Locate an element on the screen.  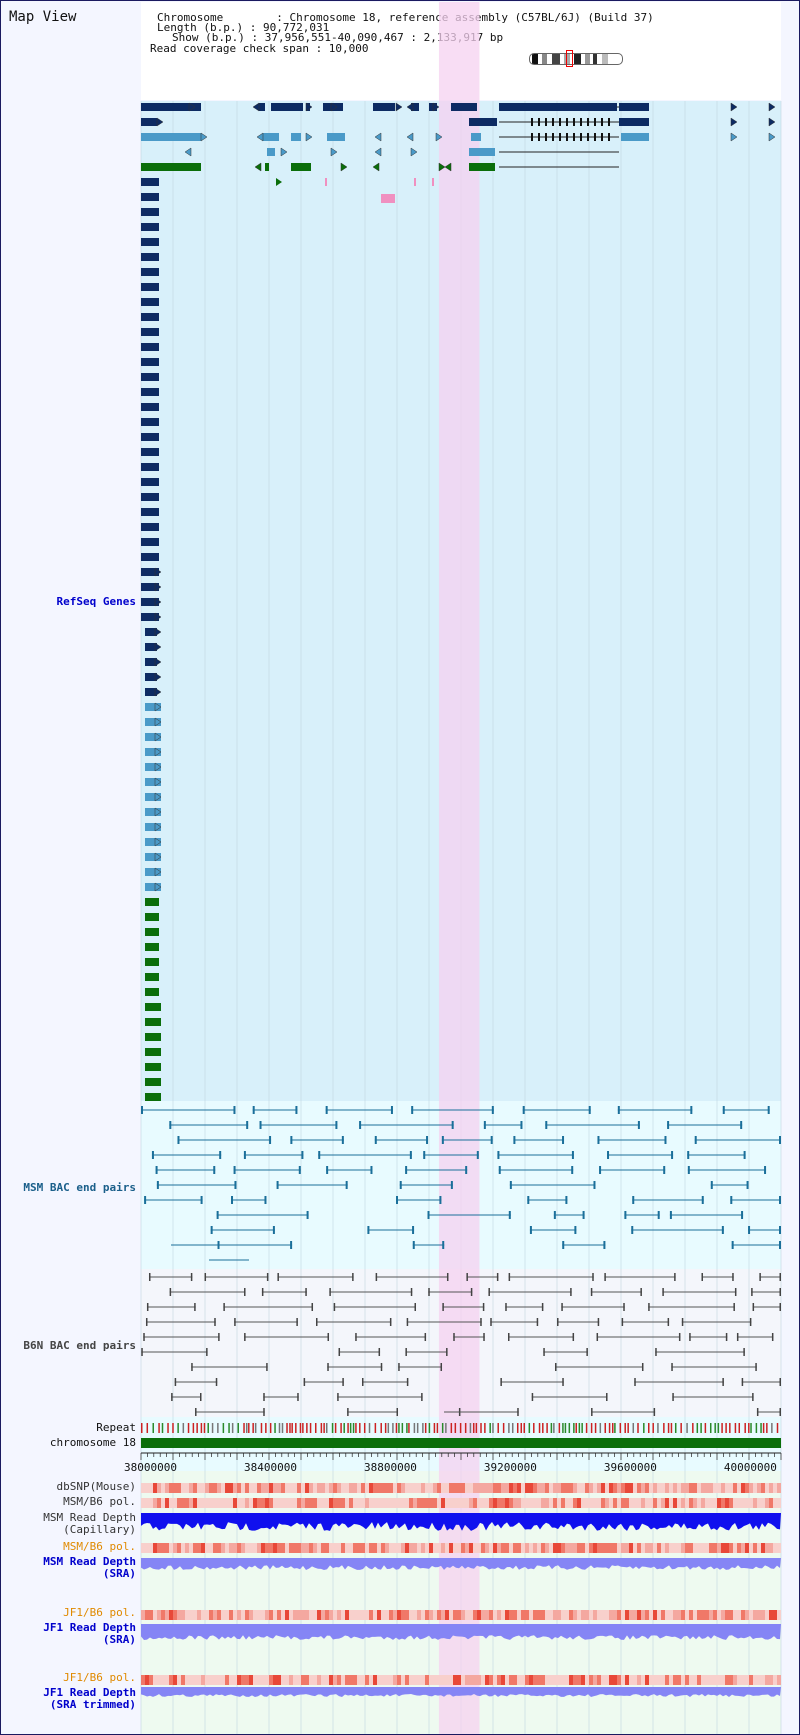
msm-depth-sra-label: MSM Read Depth (SRA) is located at coordinates (89, 1567).